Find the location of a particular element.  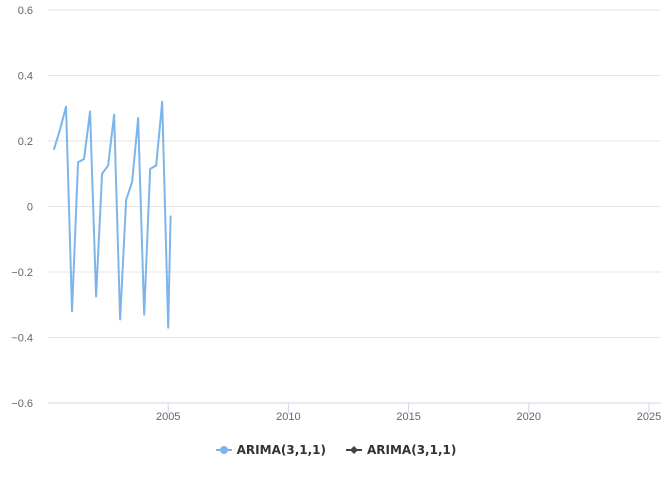

legend-label-series-2: ARIMA(3,1,1) is located at coordinates (412, 450).